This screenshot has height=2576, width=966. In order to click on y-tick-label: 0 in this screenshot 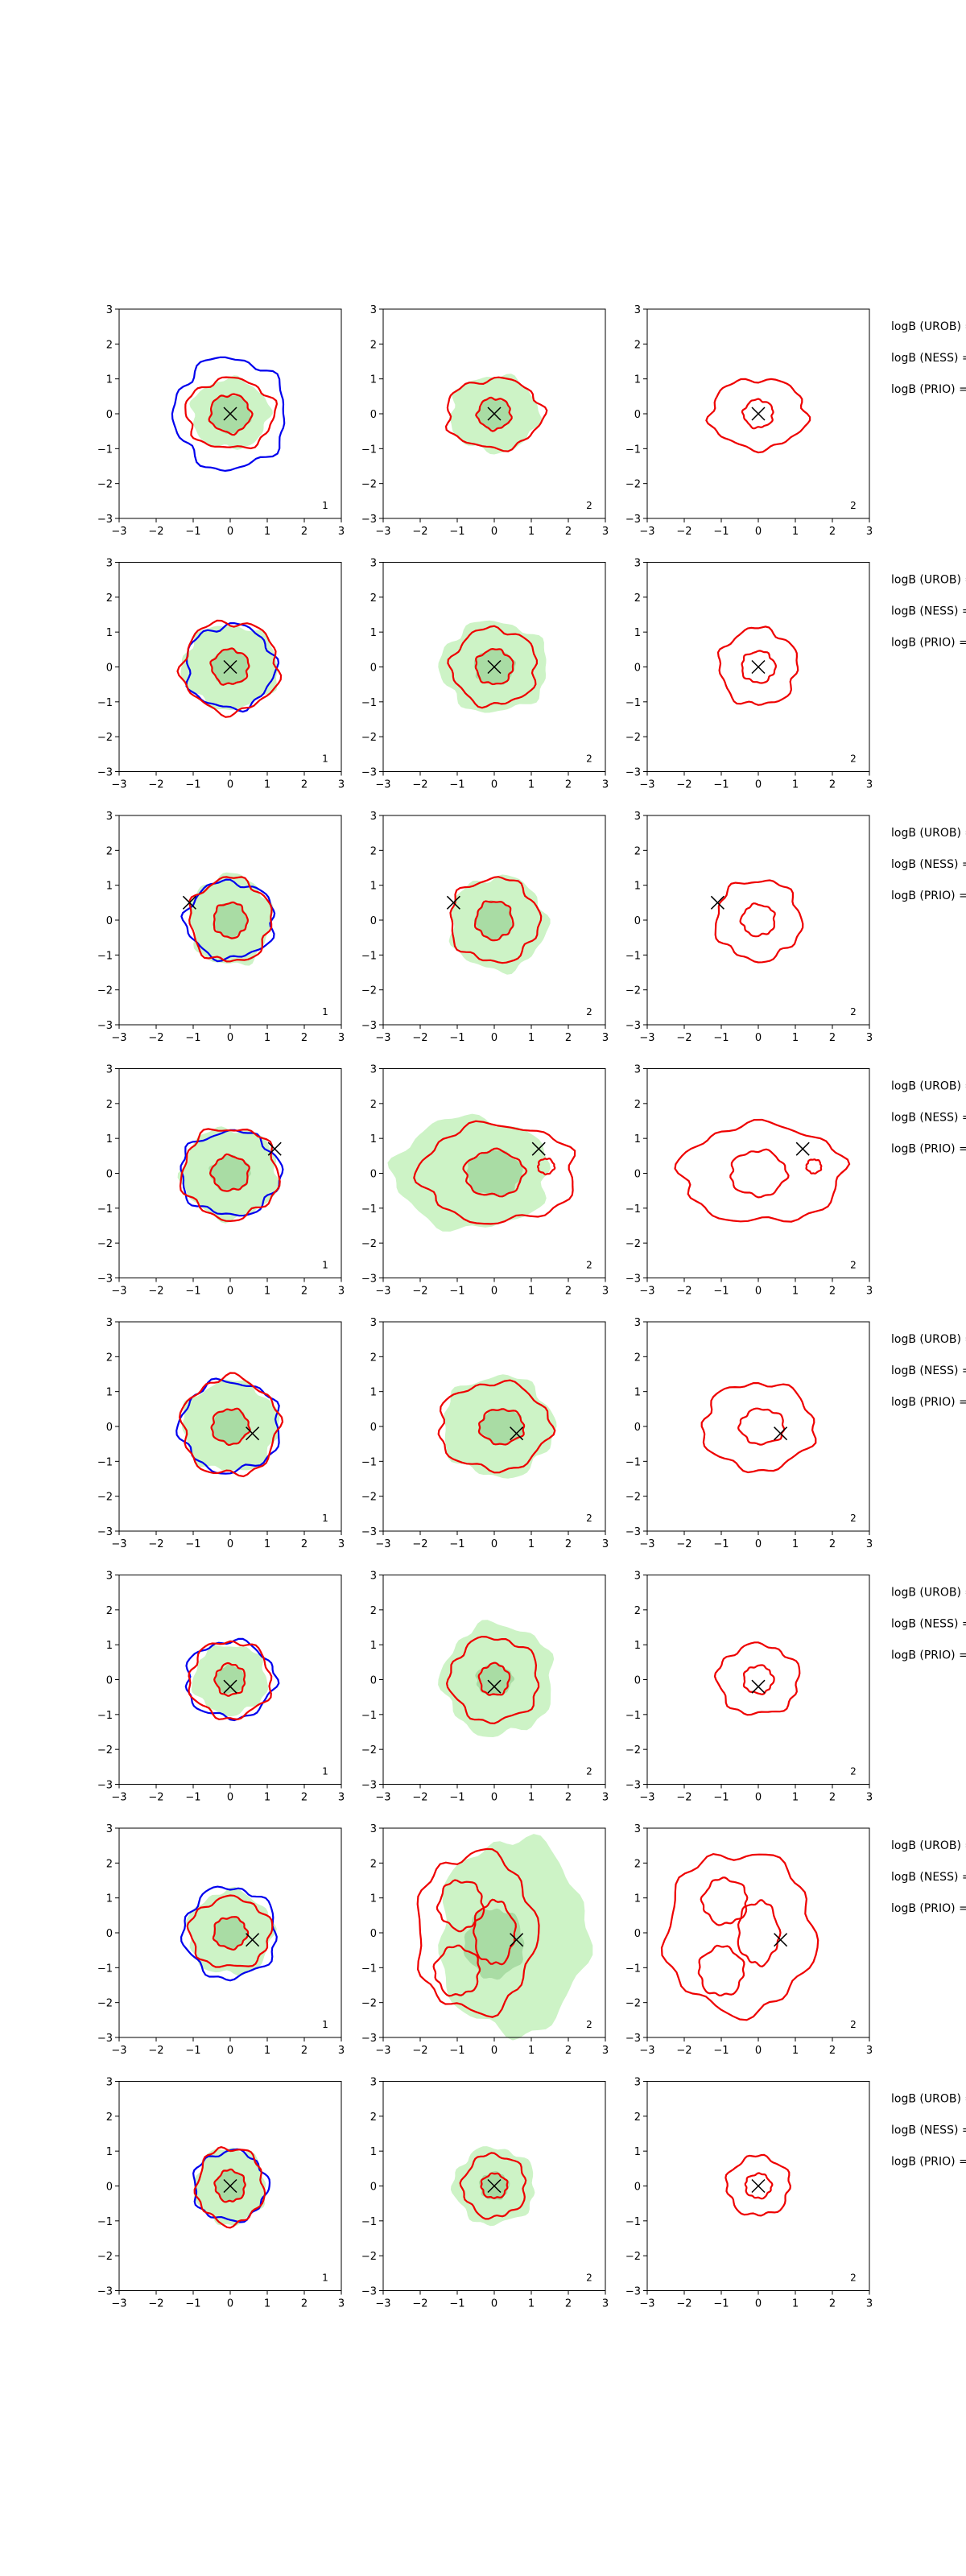, I will do `click(373, 1175)`.